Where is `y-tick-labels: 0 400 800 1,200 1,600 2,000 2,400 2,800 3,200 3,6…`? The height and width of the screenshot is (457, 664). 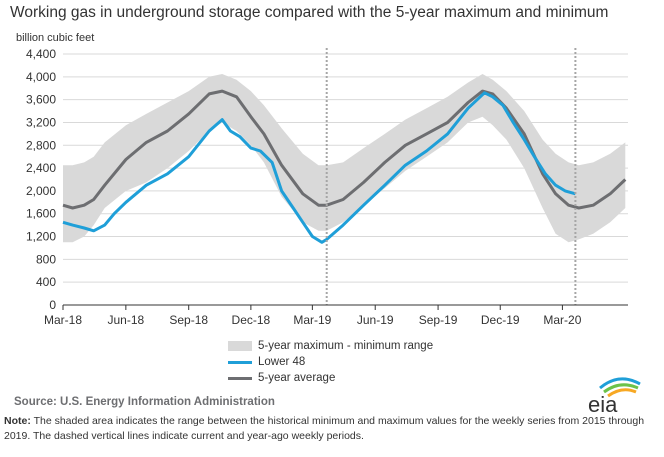
y-tick-labels: 0 400 800 1,200 1,600 2,000 2,400 2,800 3,200 3,6… is located at coordinates (41, 179).